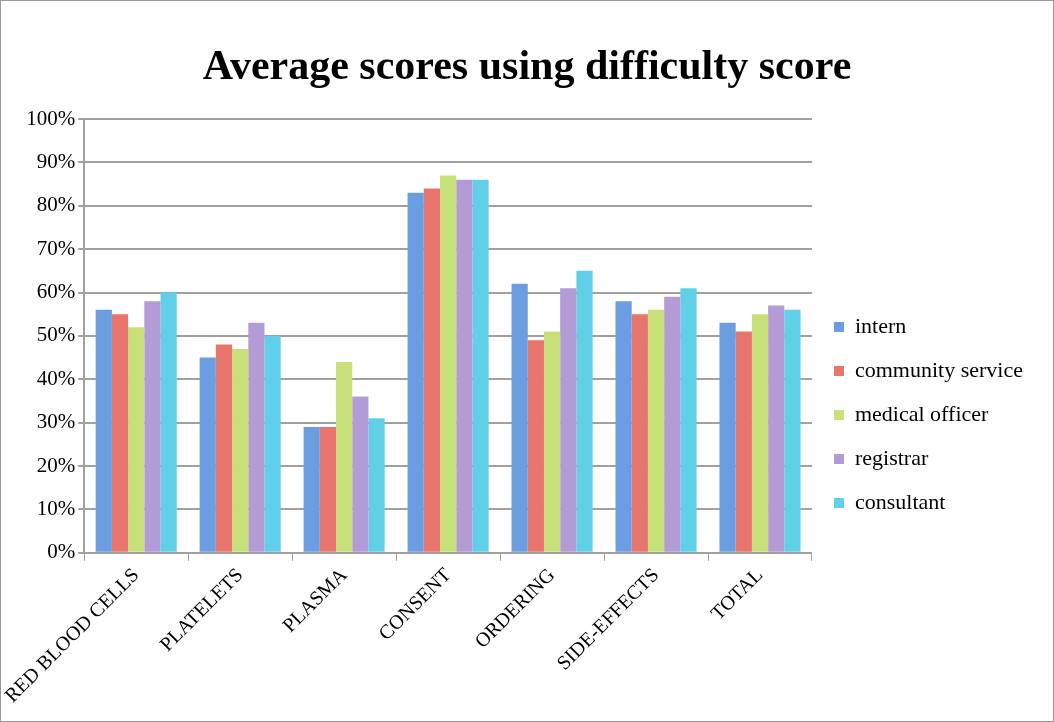 The height and width of the screenshot is (722, 1054). I want to click on legend-label: registrar, so click(891, 457).